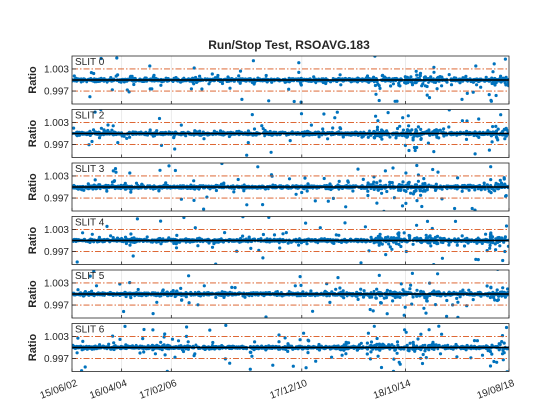 This screenshot has height=420, width=560. I want to click on y-tick-label: 1.003, so click(56, 123).